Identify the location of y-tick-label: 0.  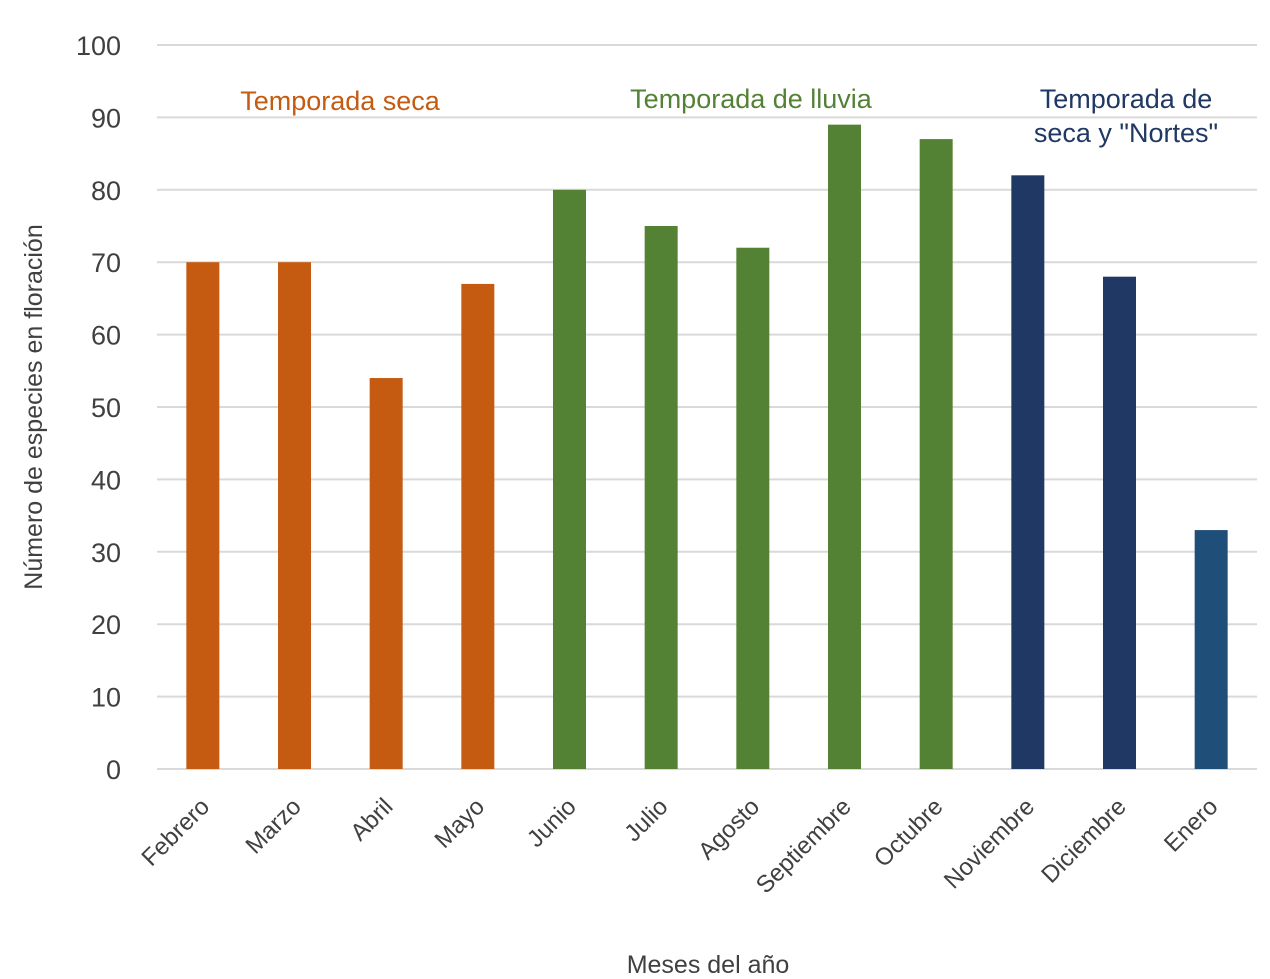
(113, 770).